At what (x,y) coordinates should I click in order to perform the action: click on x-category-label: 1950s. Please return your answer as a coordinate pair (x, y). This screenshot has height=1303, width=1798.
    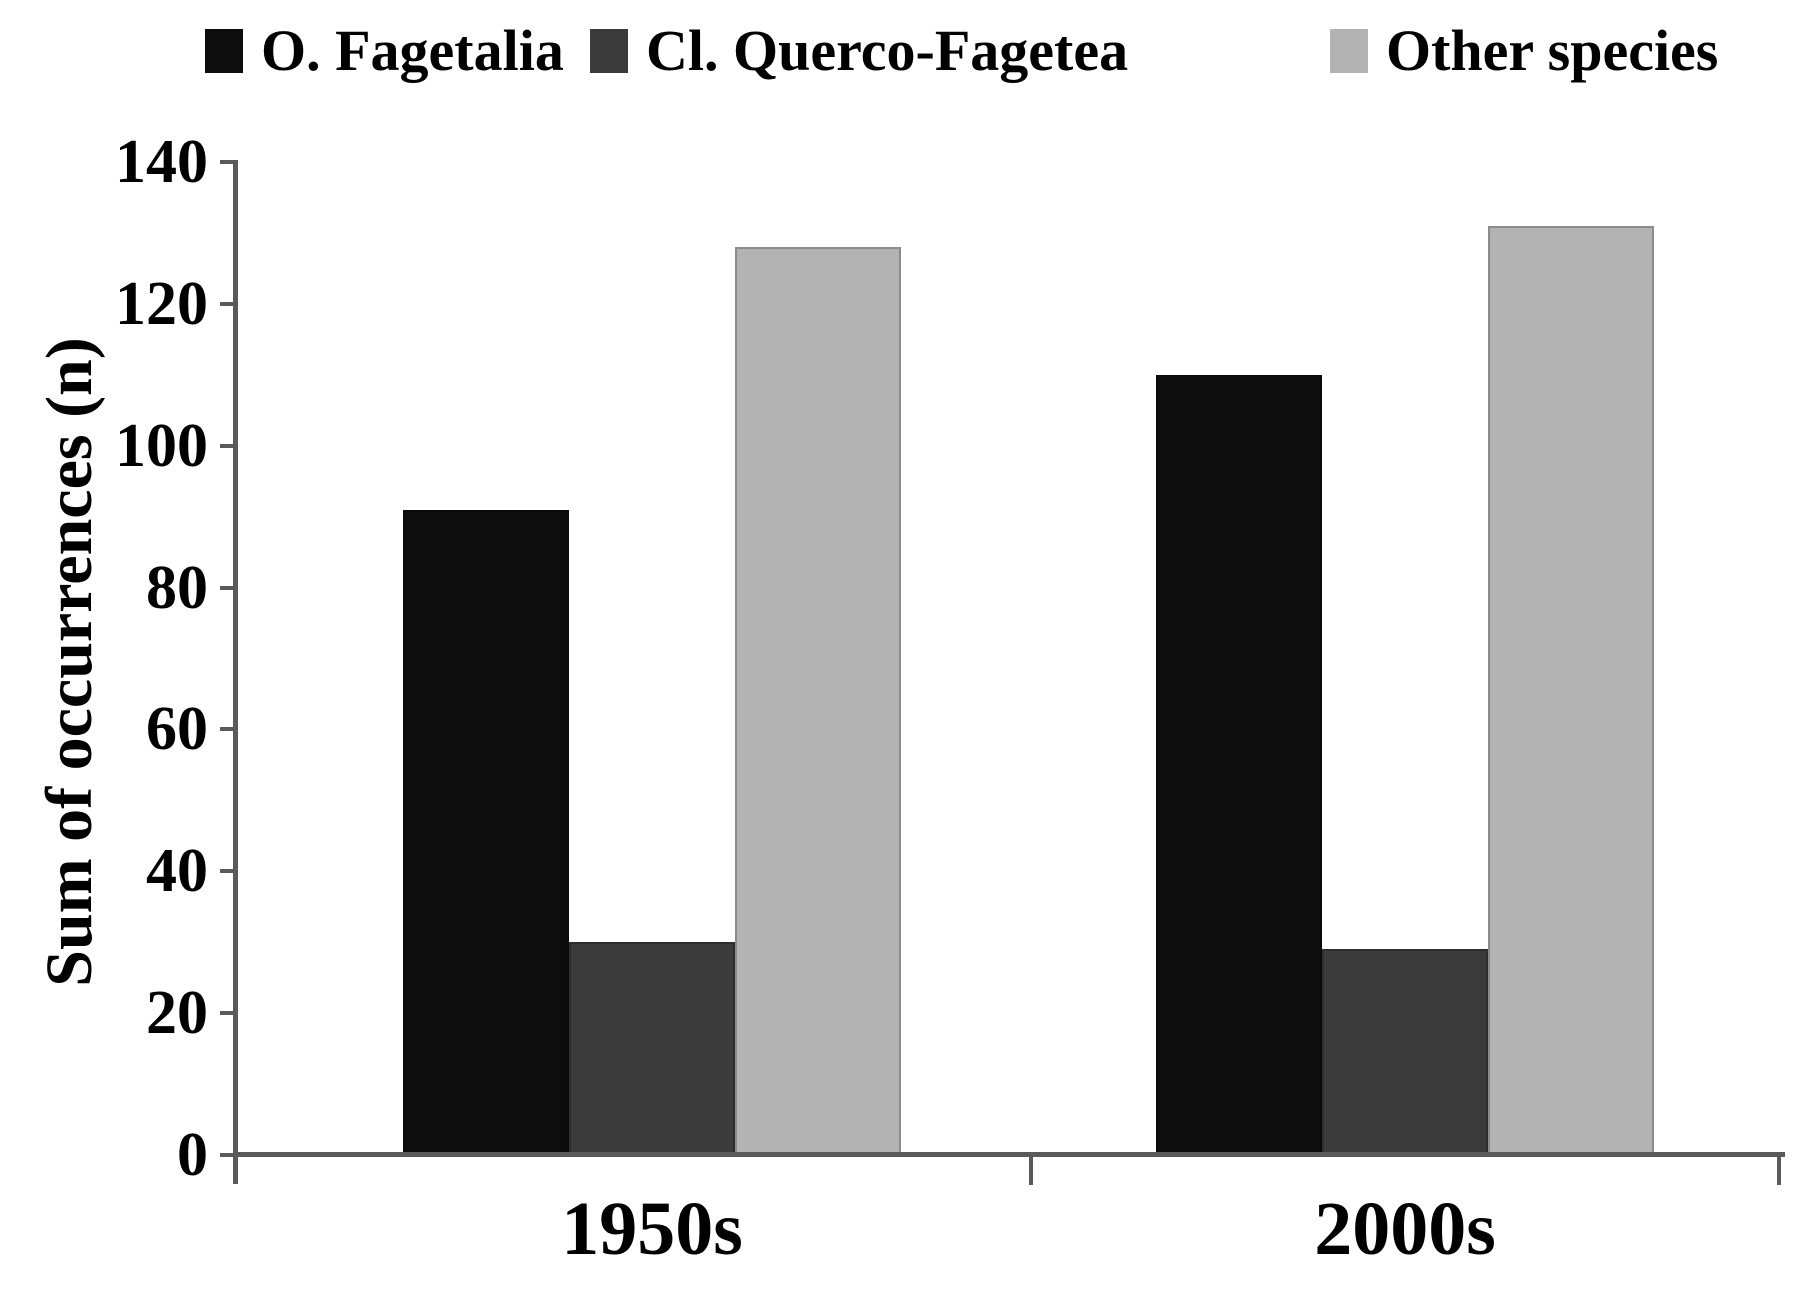
    Looking at the image, I should click on (652, 1229).